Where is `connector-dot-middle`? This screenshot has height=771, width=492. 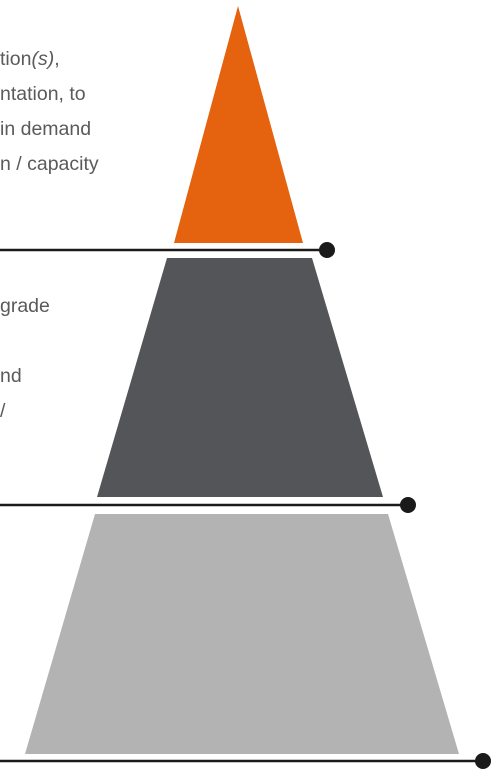
connector-dot-middle is located at coordinates (408, 505).